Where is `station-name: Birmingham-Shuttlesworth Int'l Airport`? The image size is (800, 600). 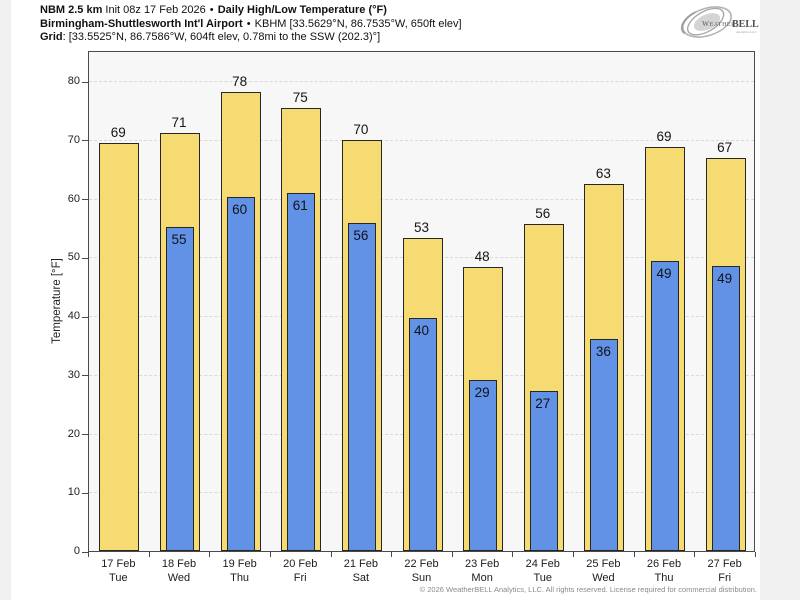
station-name: Birmingham-Shuttlesworth Int'l Airport is located at coordinates (141, 23).